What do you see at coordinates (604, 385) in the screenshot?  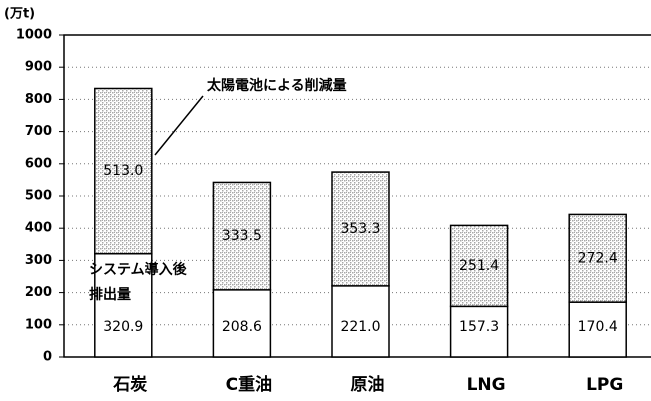 I see `x-tick-label: LPG` at bounding box center [604, 385].